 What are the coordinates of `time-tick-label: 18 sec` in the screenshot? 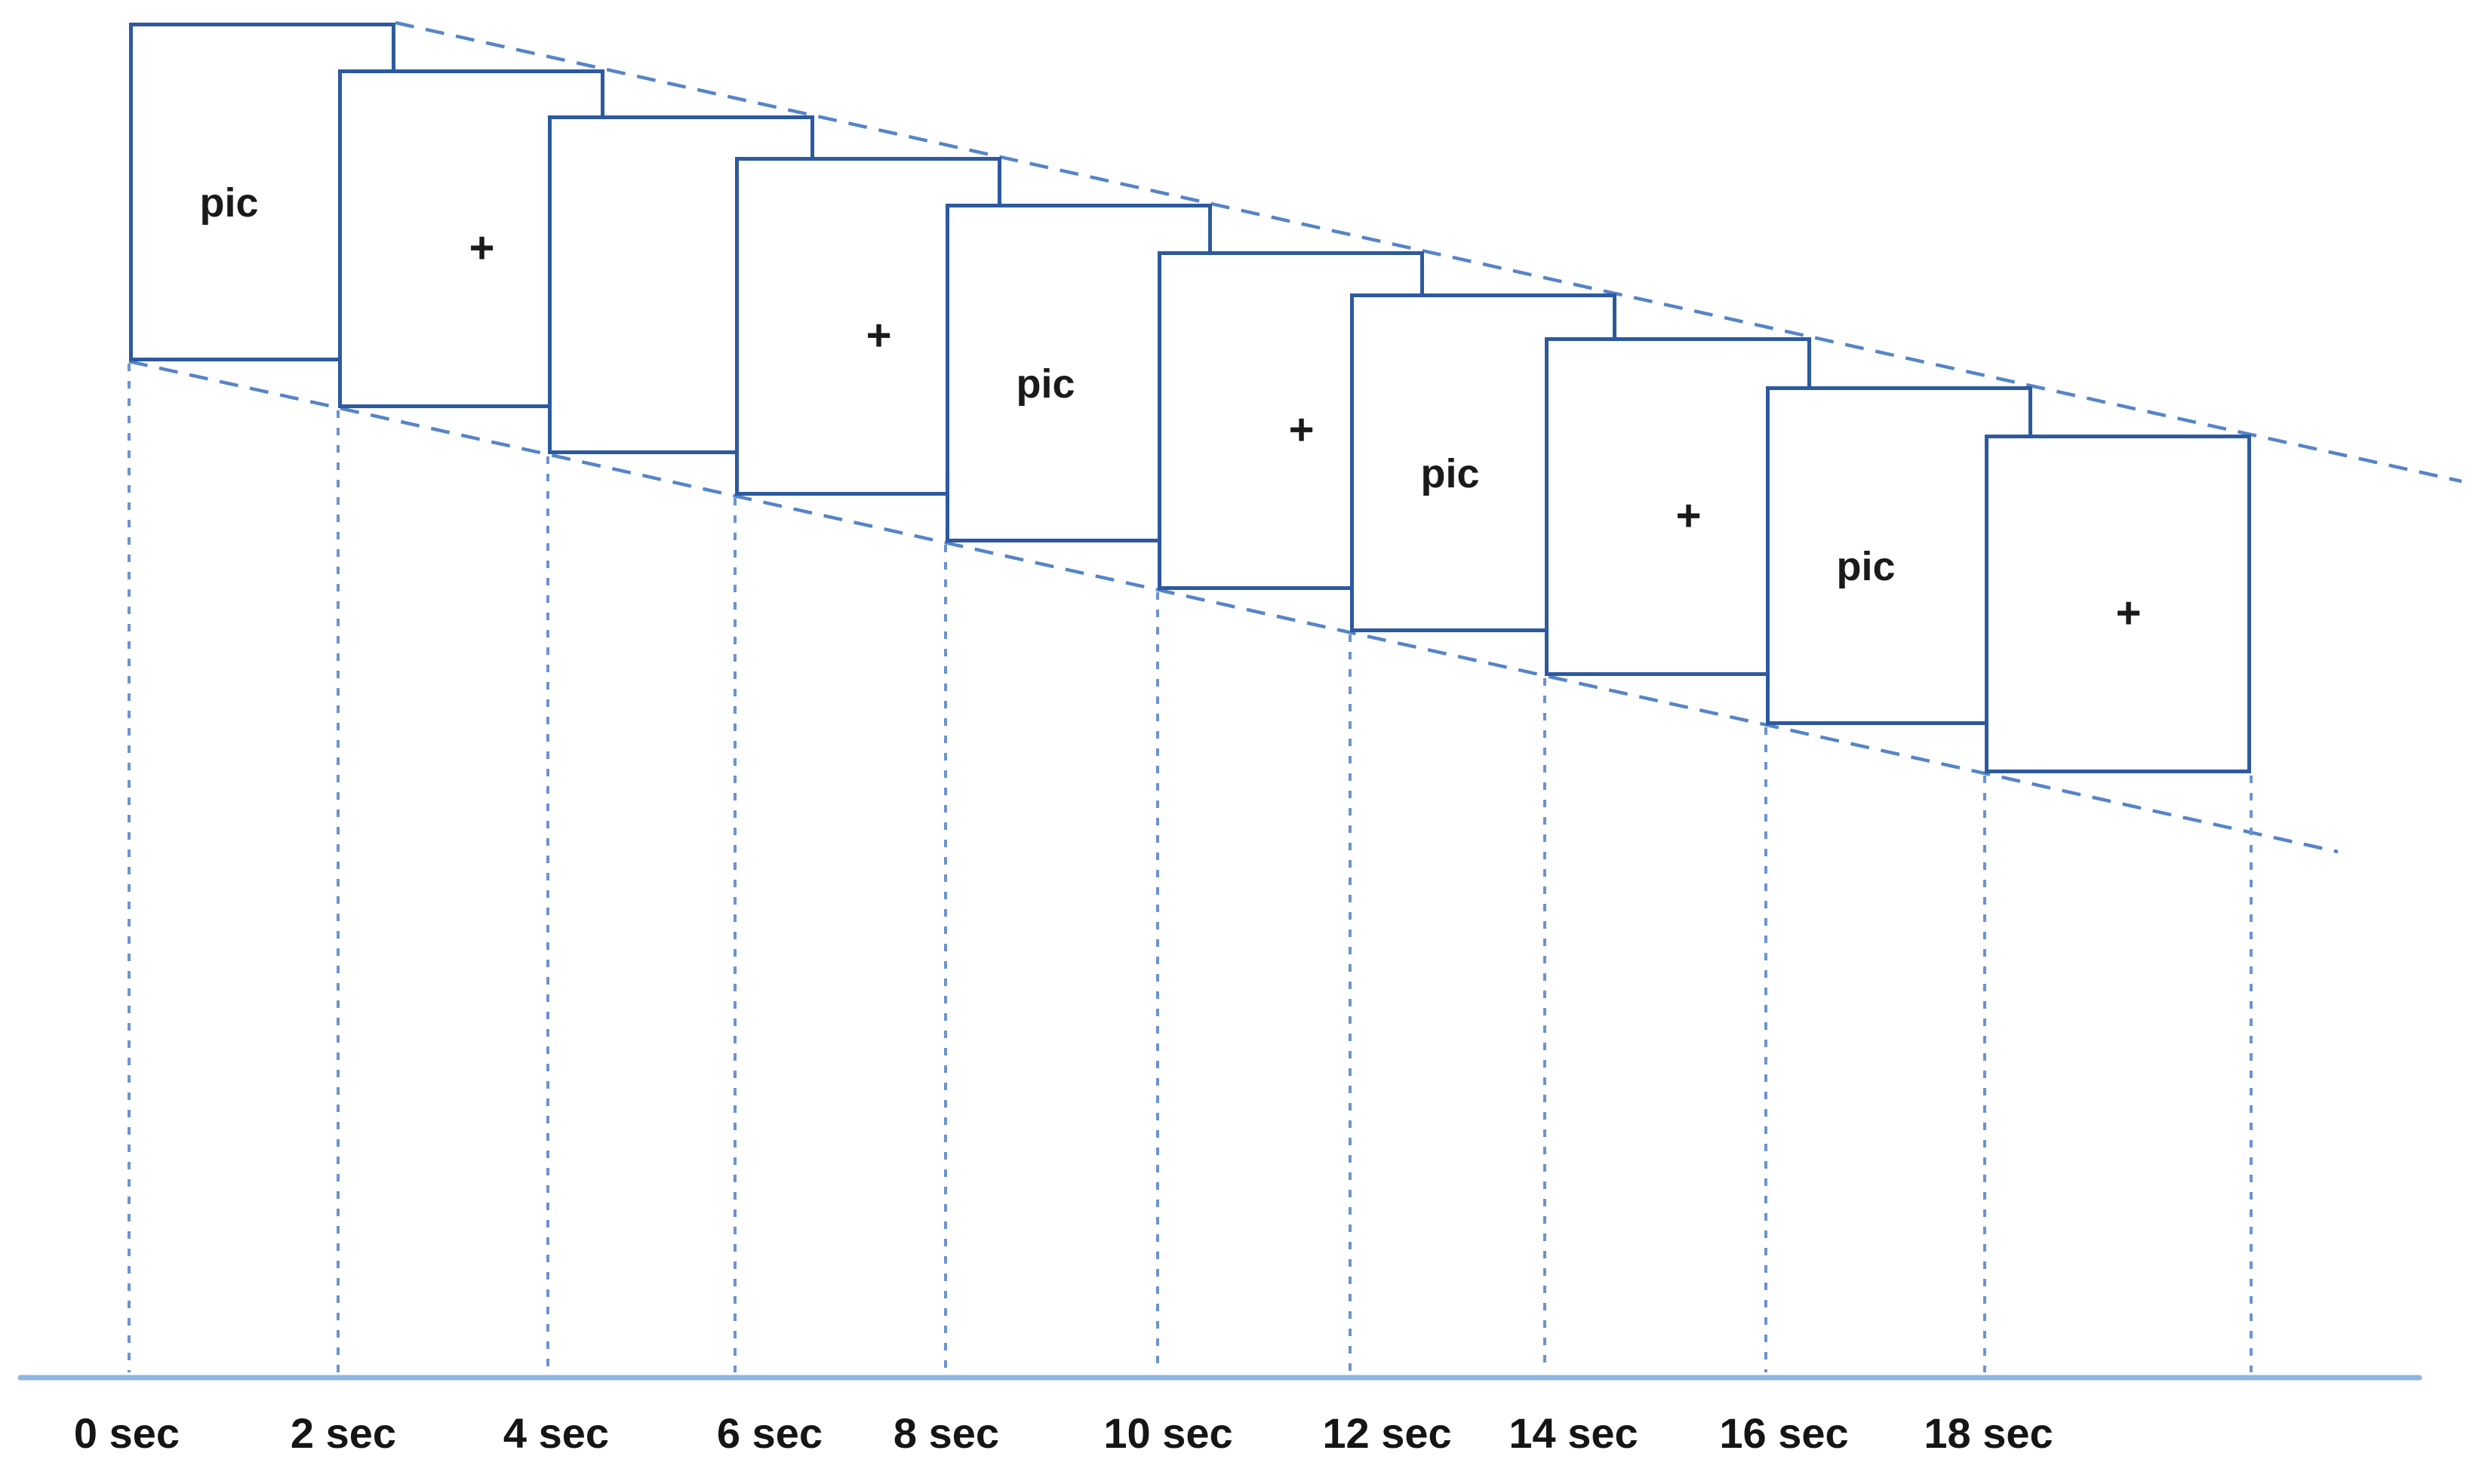 It's located at (1988, 1433).